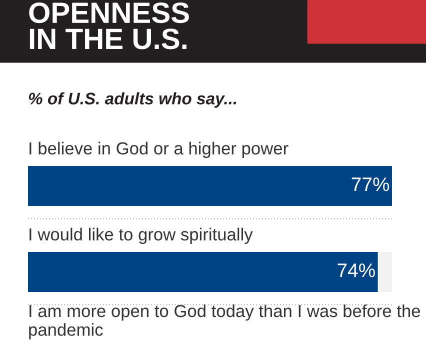 The height and width of the screenshot is (350, 426). I want to click on y-tick-label: I would like to grow spiritually, so click(141, 236).